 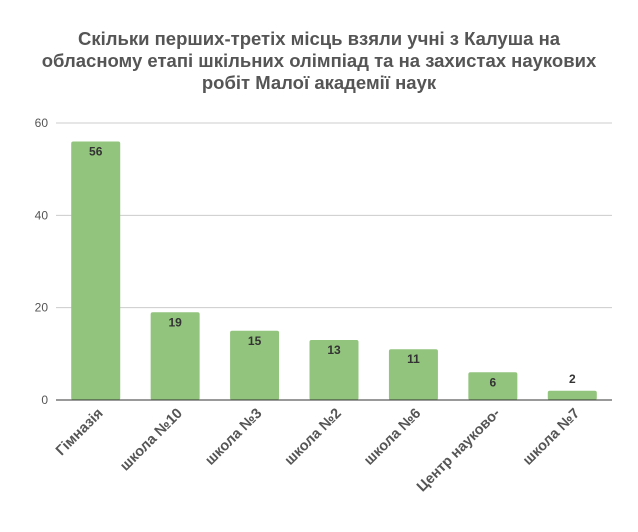 What do you see at coordinates (151, 440) in the screenshot?
I see `x-tick-label: школа №10` at bounding box center [151, 440].